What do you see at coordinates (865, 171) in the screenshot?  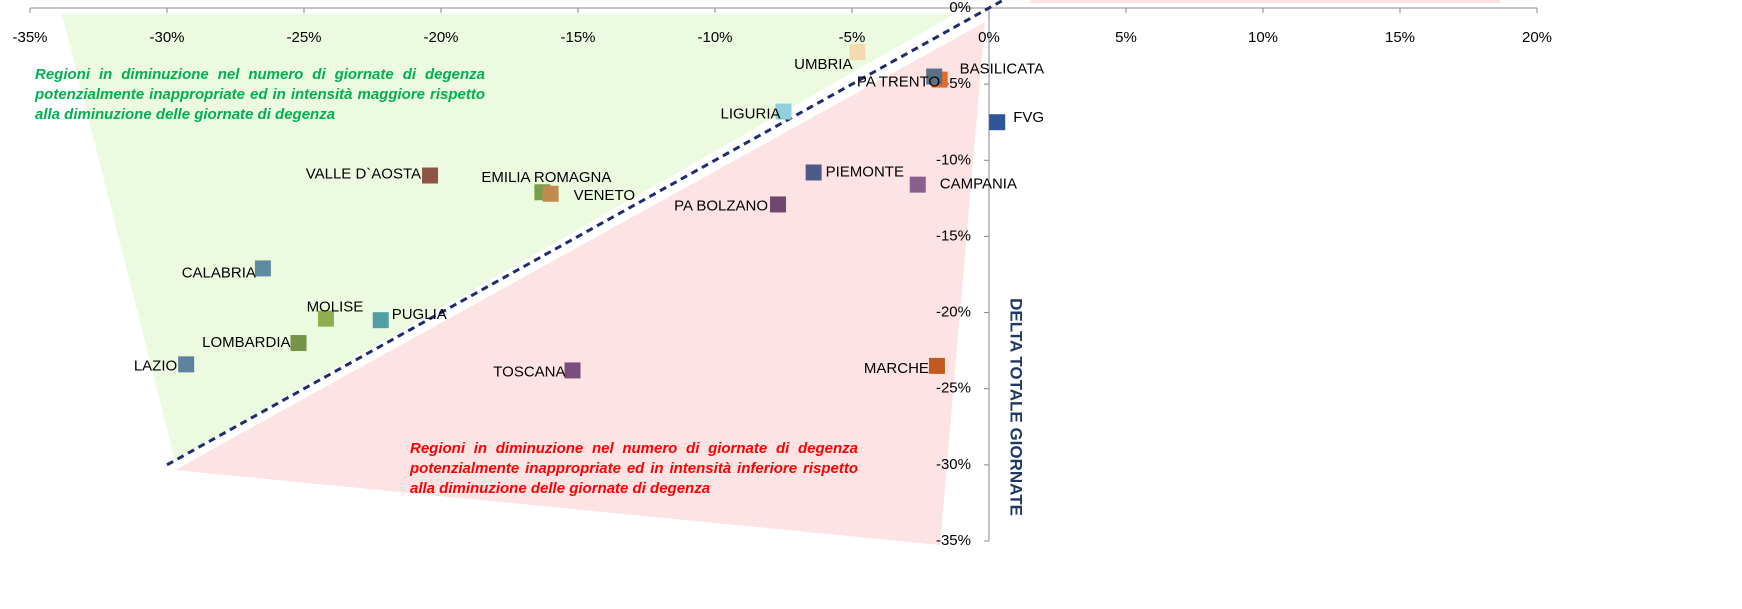 I see `point-label: PIEMONTE` at bounding box center [865, 171].